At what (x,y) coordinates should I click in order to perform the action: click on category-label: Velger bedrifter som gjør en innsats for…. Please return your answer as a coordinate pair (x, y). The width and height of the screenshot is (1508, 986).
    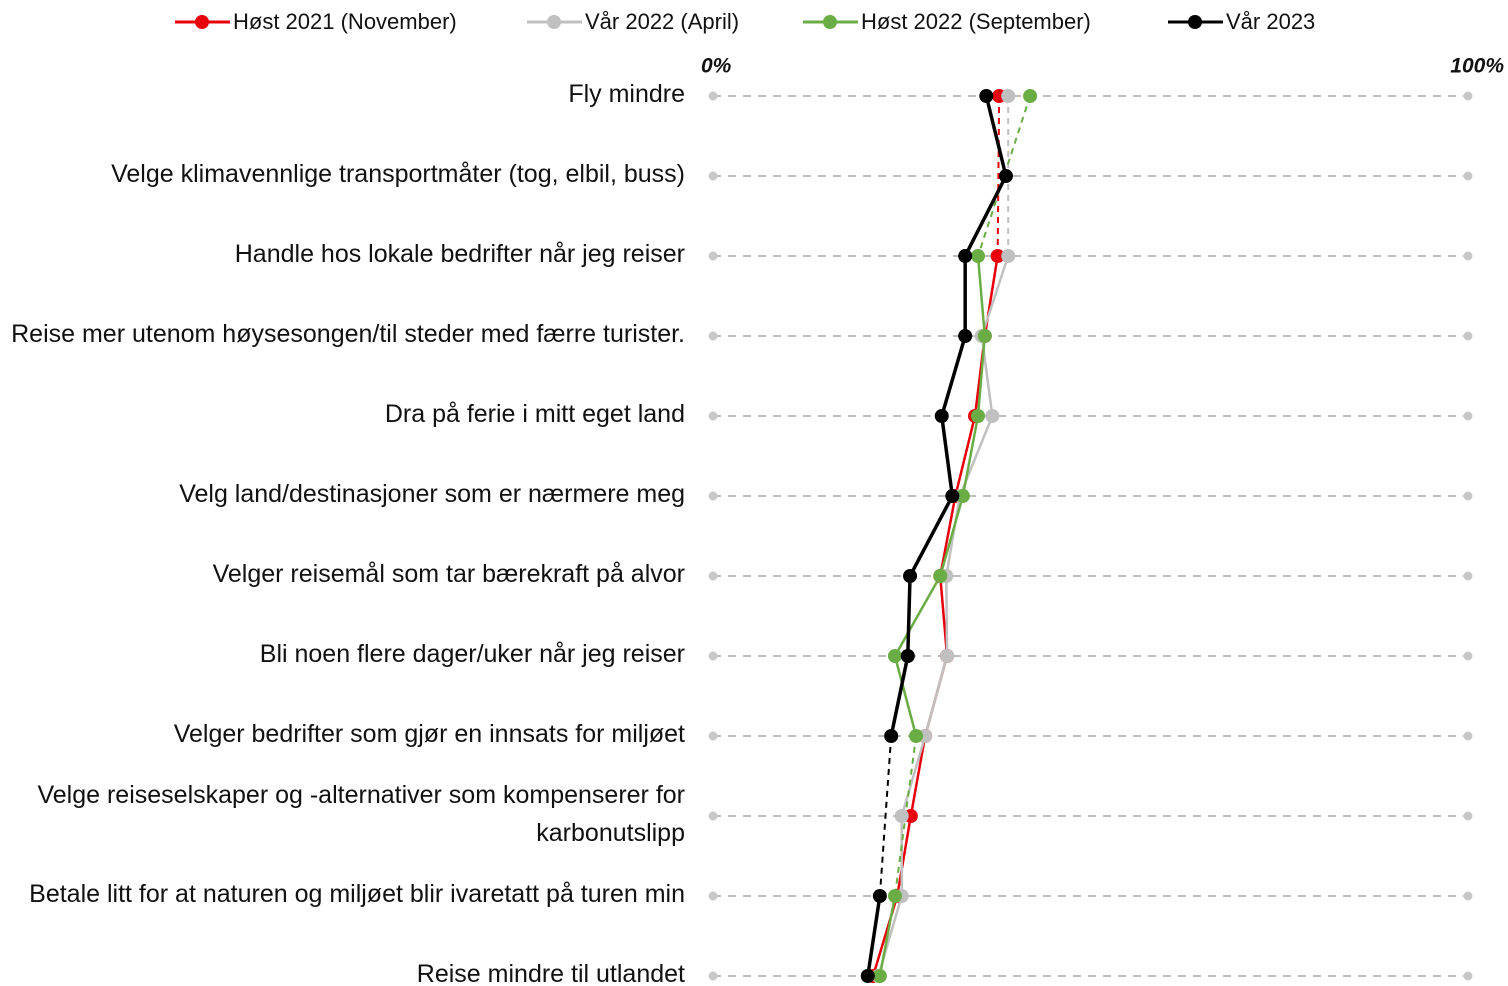
    Looking at the image, I should click on (429, 734).